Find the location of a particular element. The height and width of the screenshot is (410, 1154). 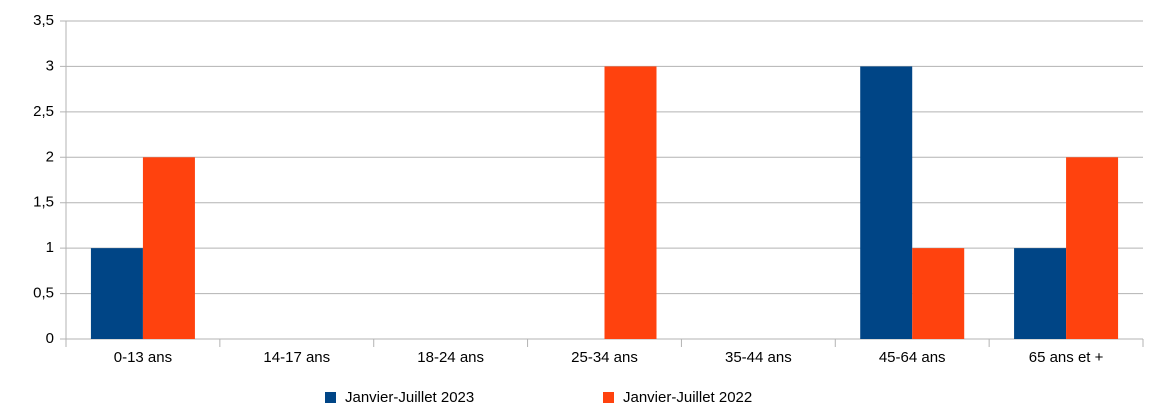

y-tick-label: 2 is located at coordinates (50, 156).